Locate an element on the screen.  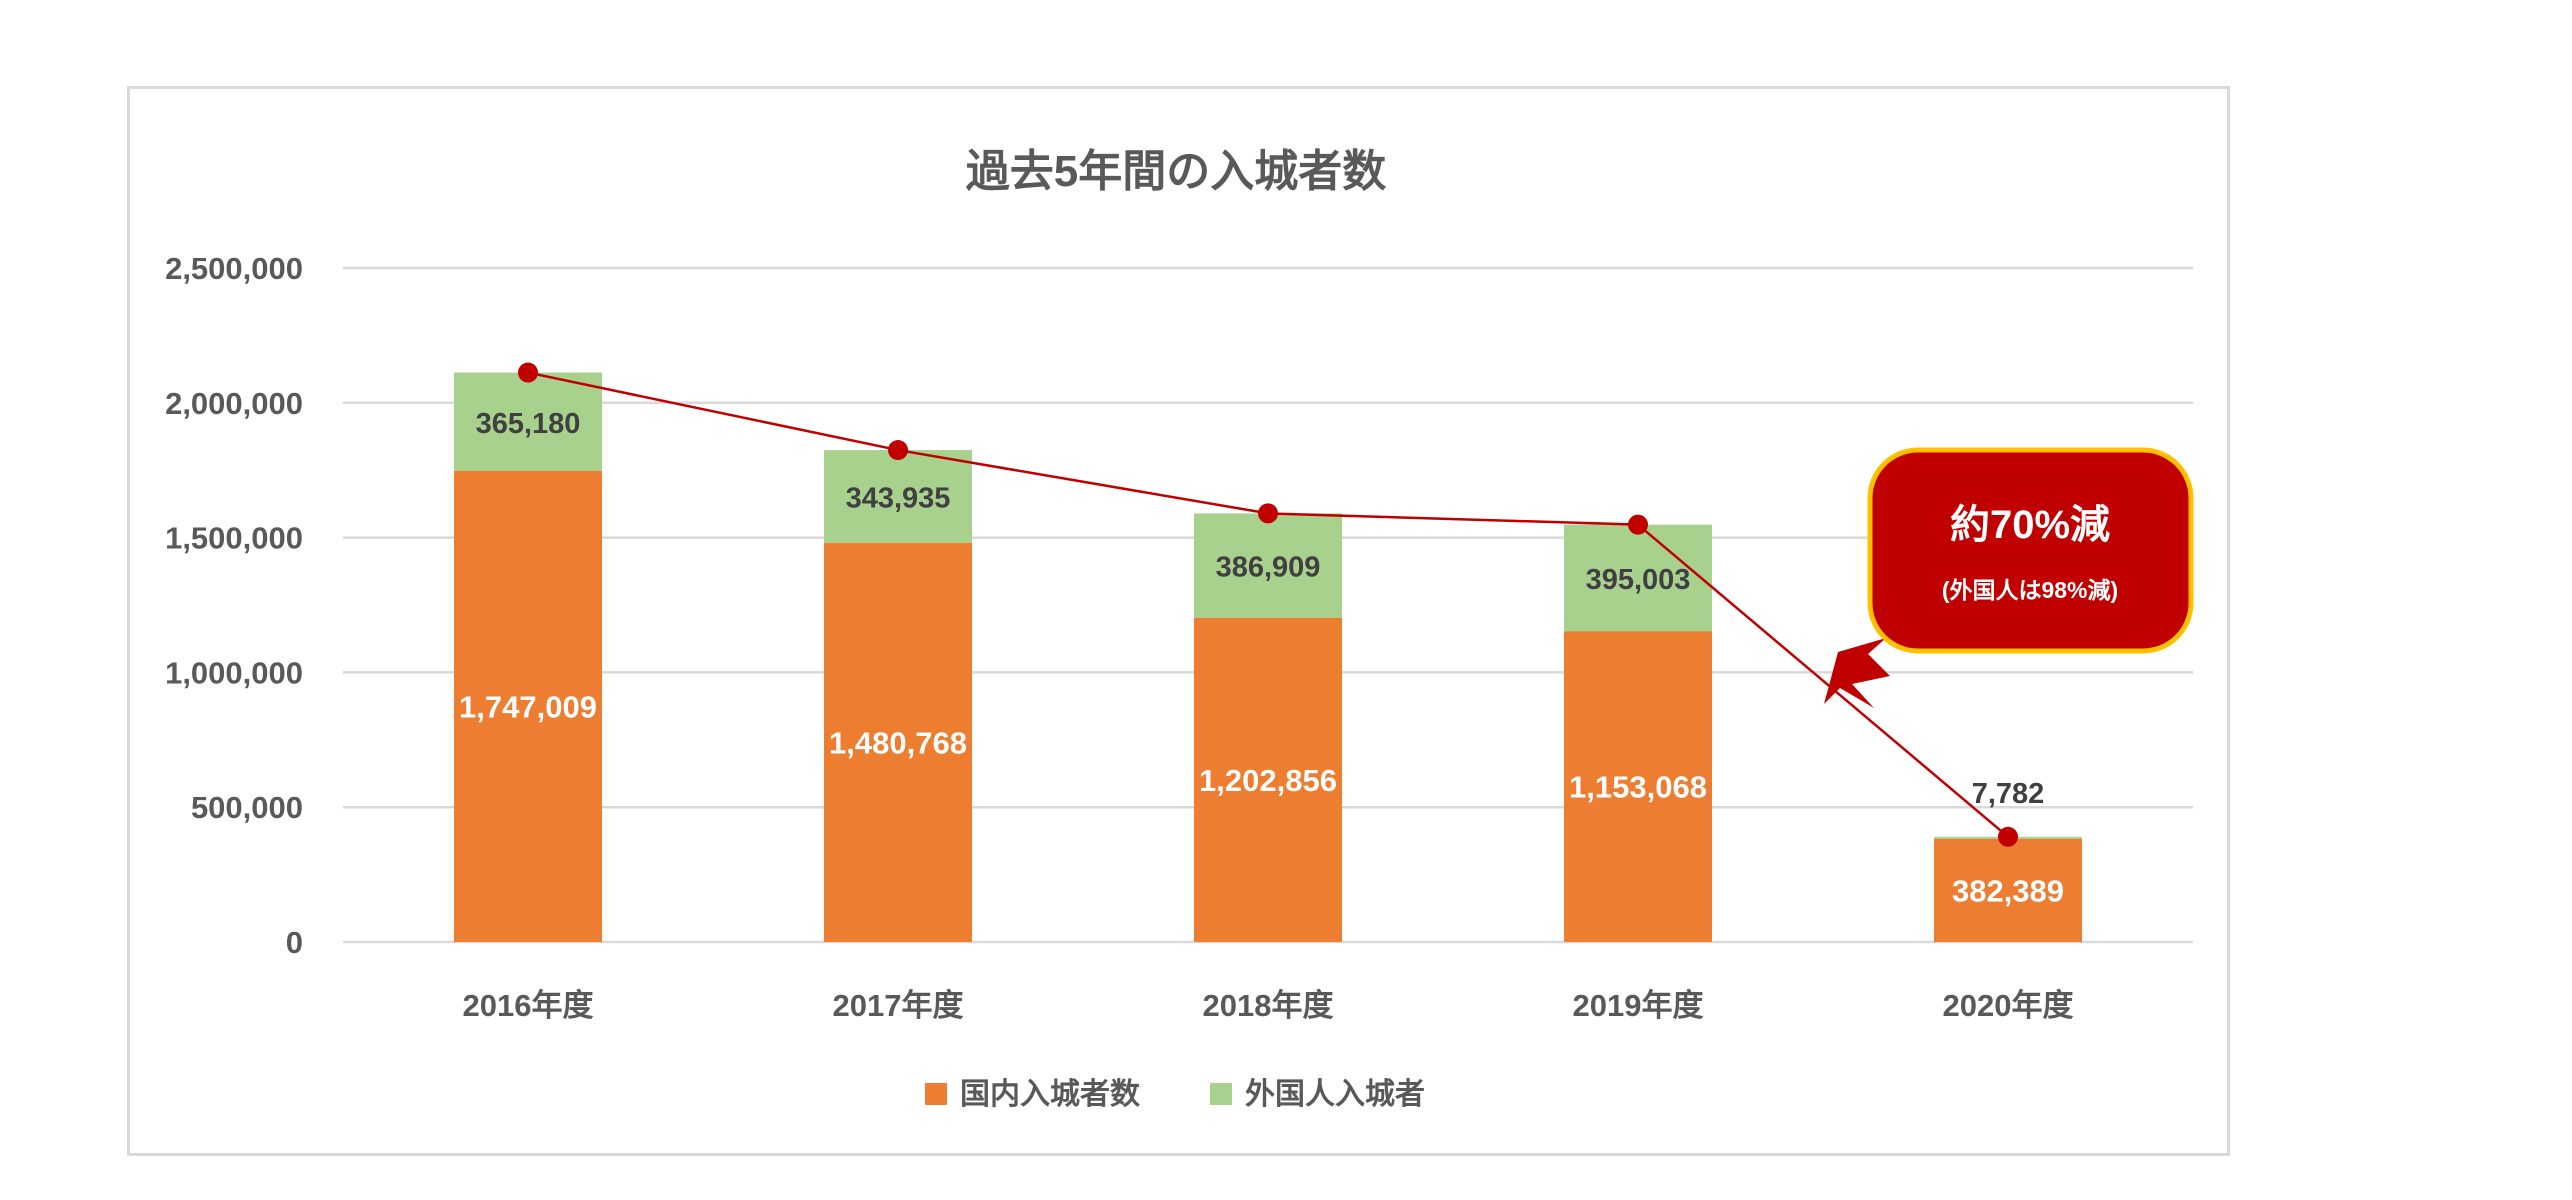
callout-box is located at coordinates (2030, 550).